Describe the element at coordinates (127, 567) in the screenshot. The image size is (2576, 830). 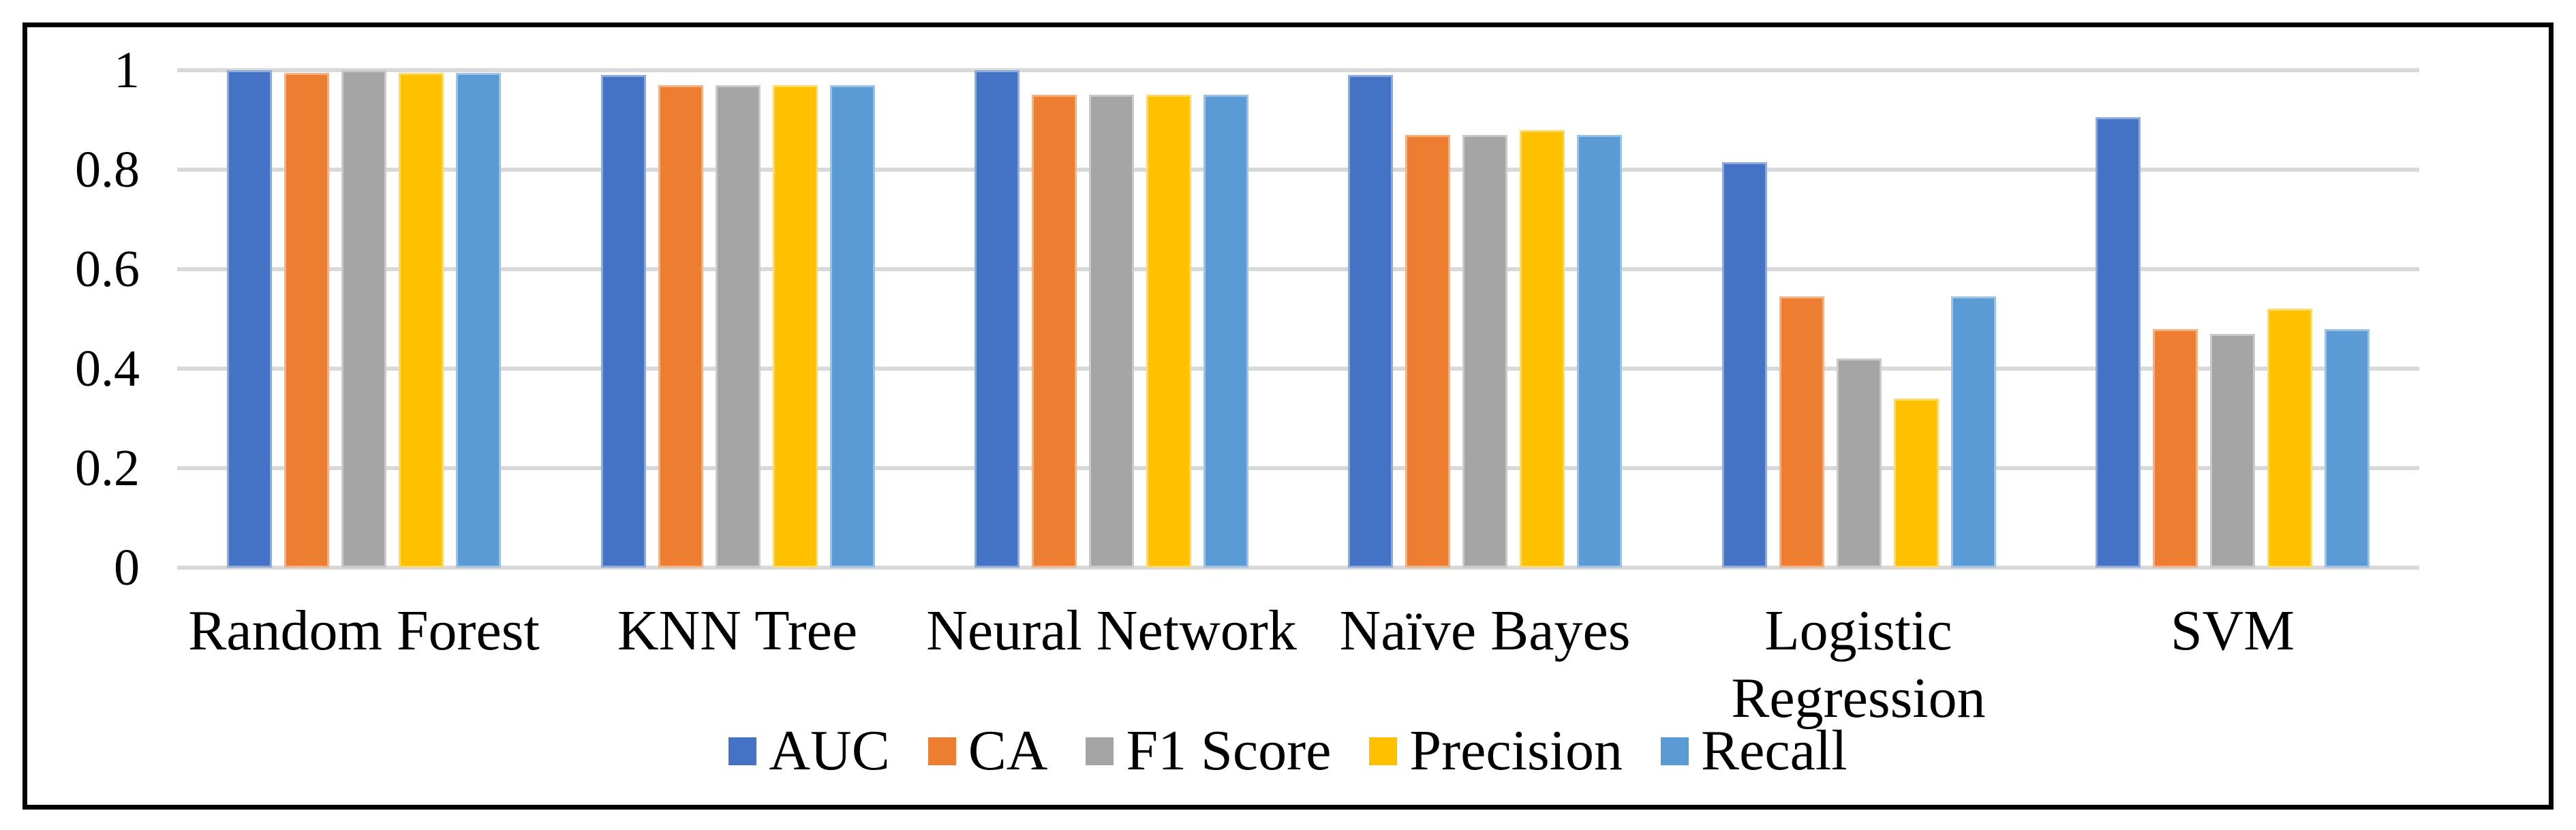
I see `y-tick-label-0: 0` at that location.